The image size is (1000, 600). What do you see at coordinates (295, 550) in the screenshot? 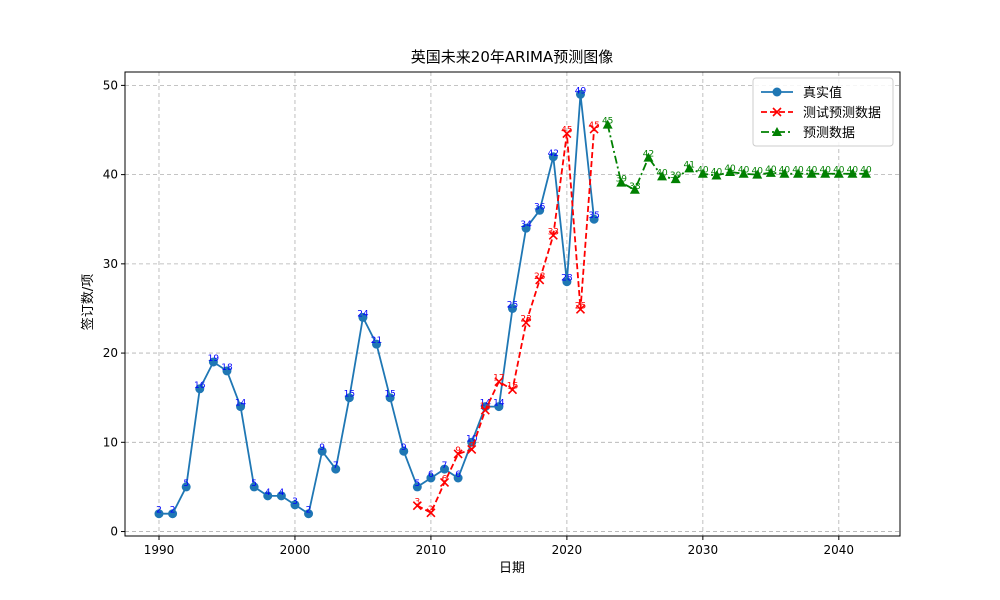
I see `x-tick-label: 2000` at bounding box center [295, 550].